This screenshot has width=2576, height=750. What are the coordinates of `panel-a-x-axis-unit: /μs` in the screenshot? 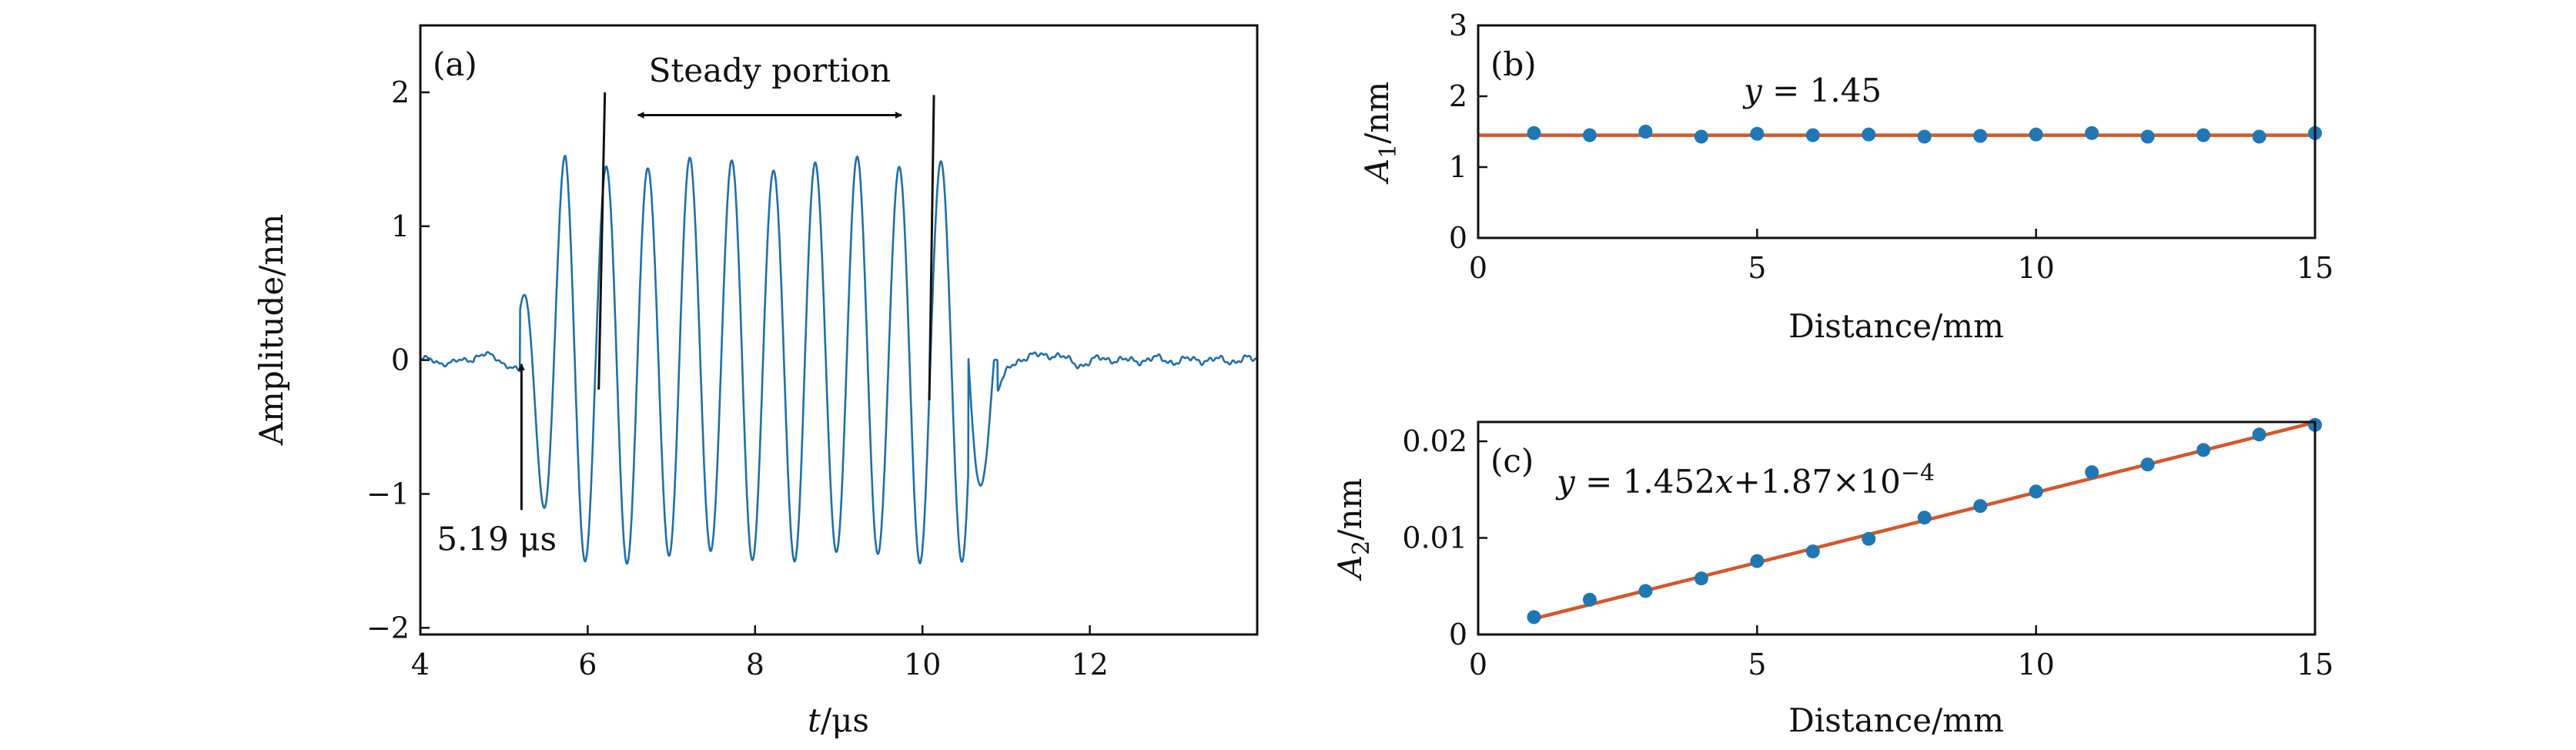 It's located at (845, 720).